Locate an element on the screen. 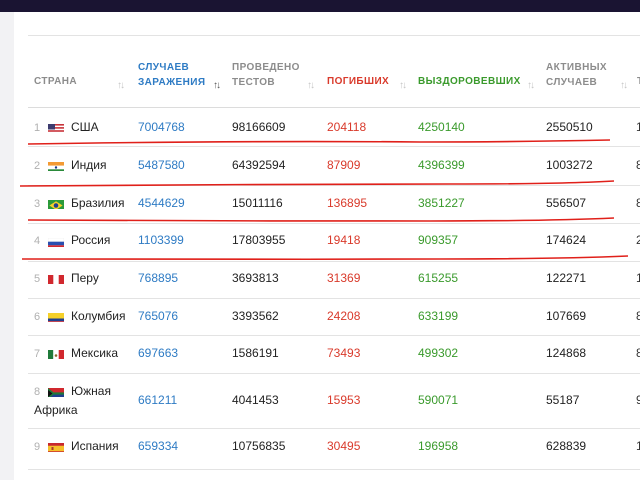 Image resolution: width=640 pixels, height=480 pixels. country-name: Индия is located at coordinates (89, 165).